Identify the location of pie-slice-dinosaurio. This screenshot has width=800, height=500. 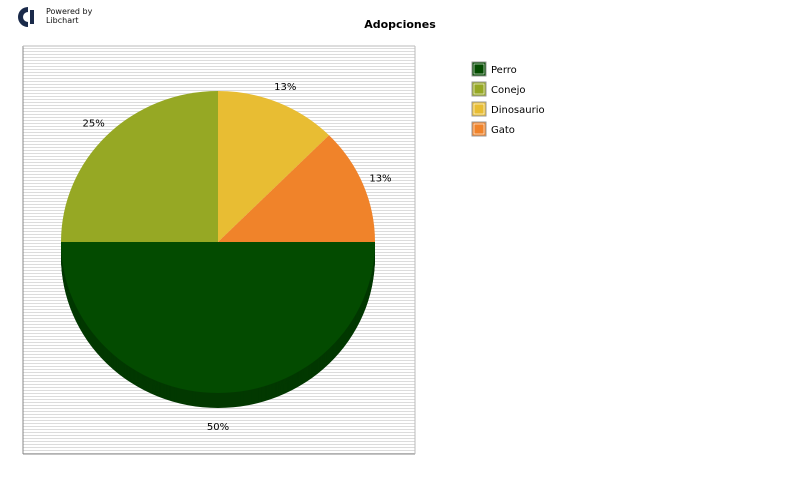
(274, 166).